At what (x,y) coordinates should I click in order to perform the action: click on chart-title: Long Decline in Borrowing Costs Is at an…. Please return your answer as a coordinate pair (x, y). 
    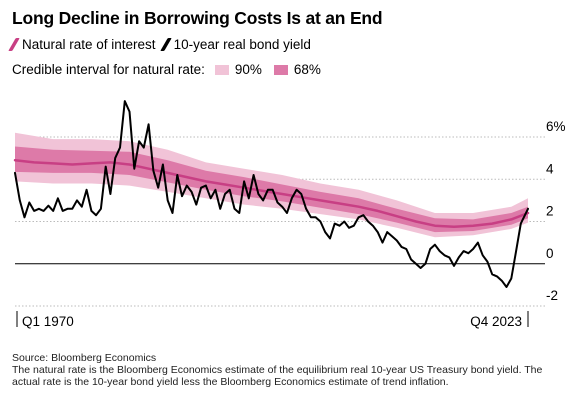
    Looking at the image, I should click on (197, 18).